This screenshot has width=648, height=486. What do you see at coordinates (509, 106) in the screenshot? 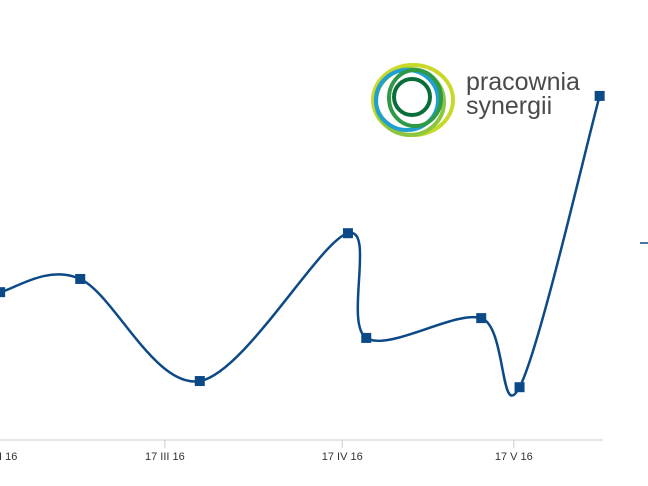
I see `logo-text: synergii` at bounding box center [509, 106].